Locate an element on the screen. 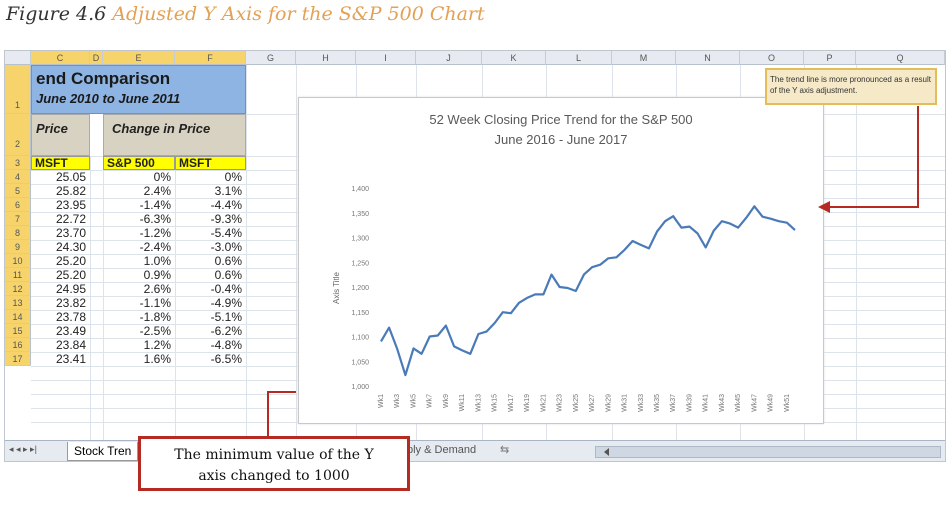 Image resolution: width=952 pixels, height=514 pixels. row-header-14: 14 is located at coordinates (18, 317).